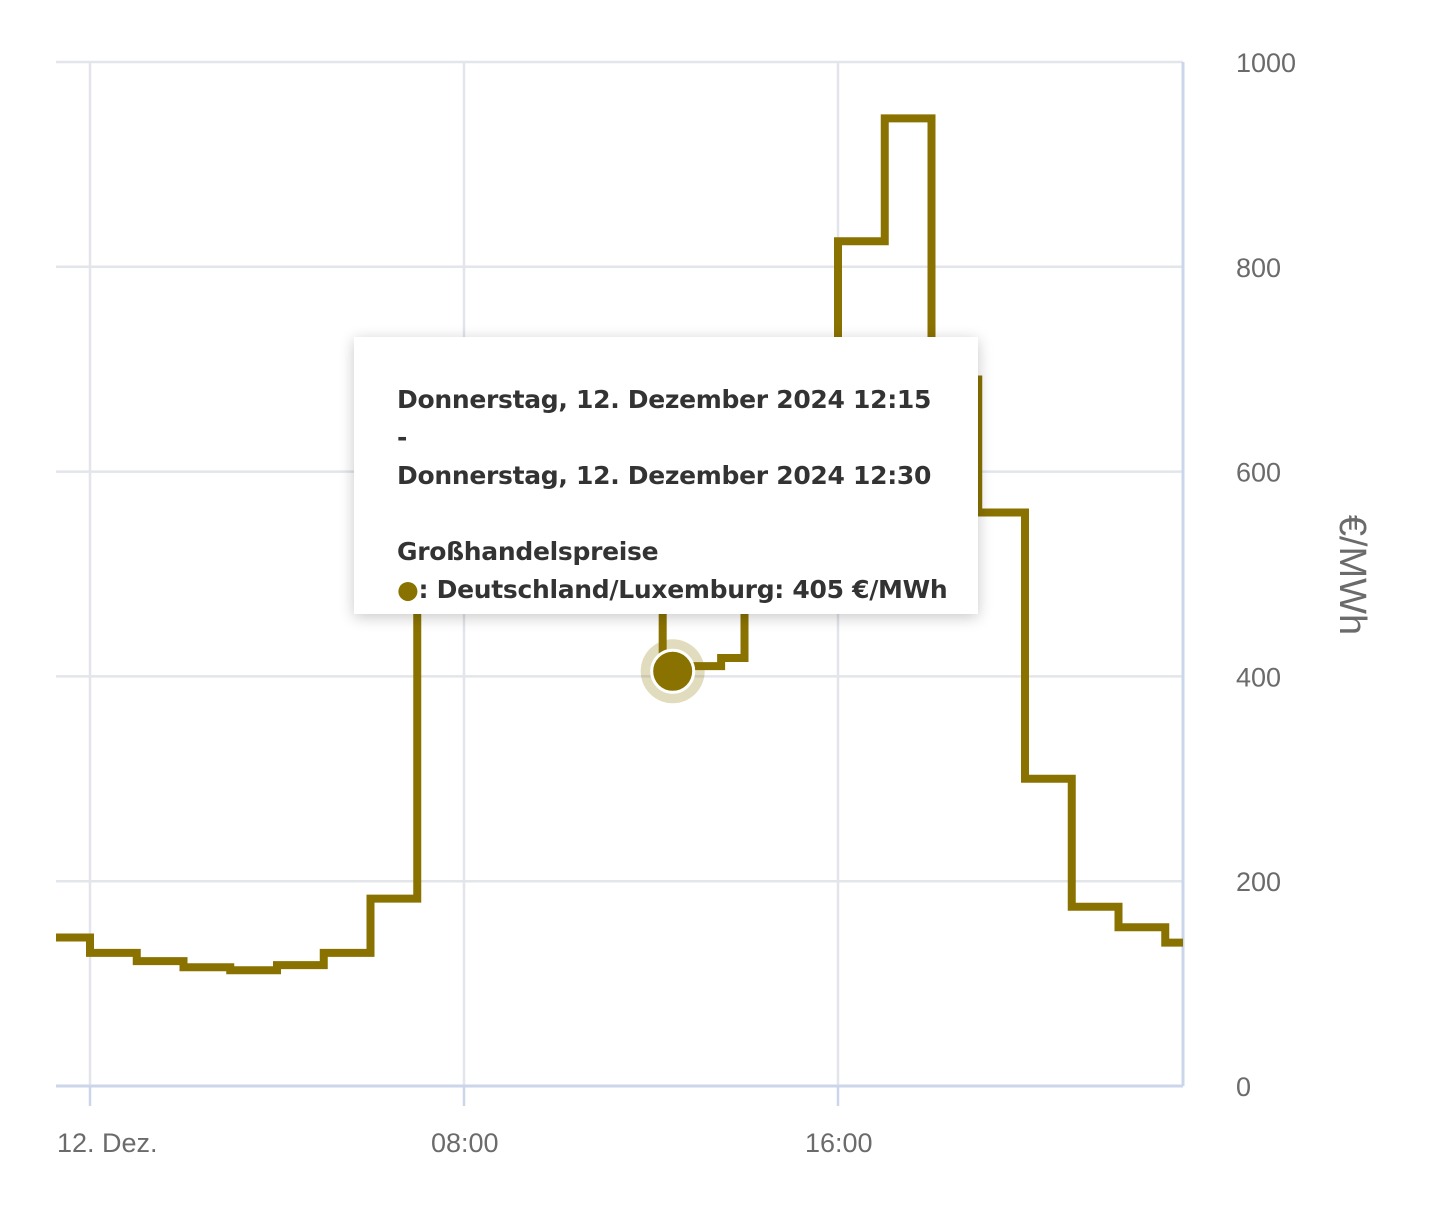 The height and width of the screenshot is (1221, 1439). What do you see at coordinates (1258, 882) in the screenshot?
I see `y-tick-label: 200` at bounding box center [1258, 882].